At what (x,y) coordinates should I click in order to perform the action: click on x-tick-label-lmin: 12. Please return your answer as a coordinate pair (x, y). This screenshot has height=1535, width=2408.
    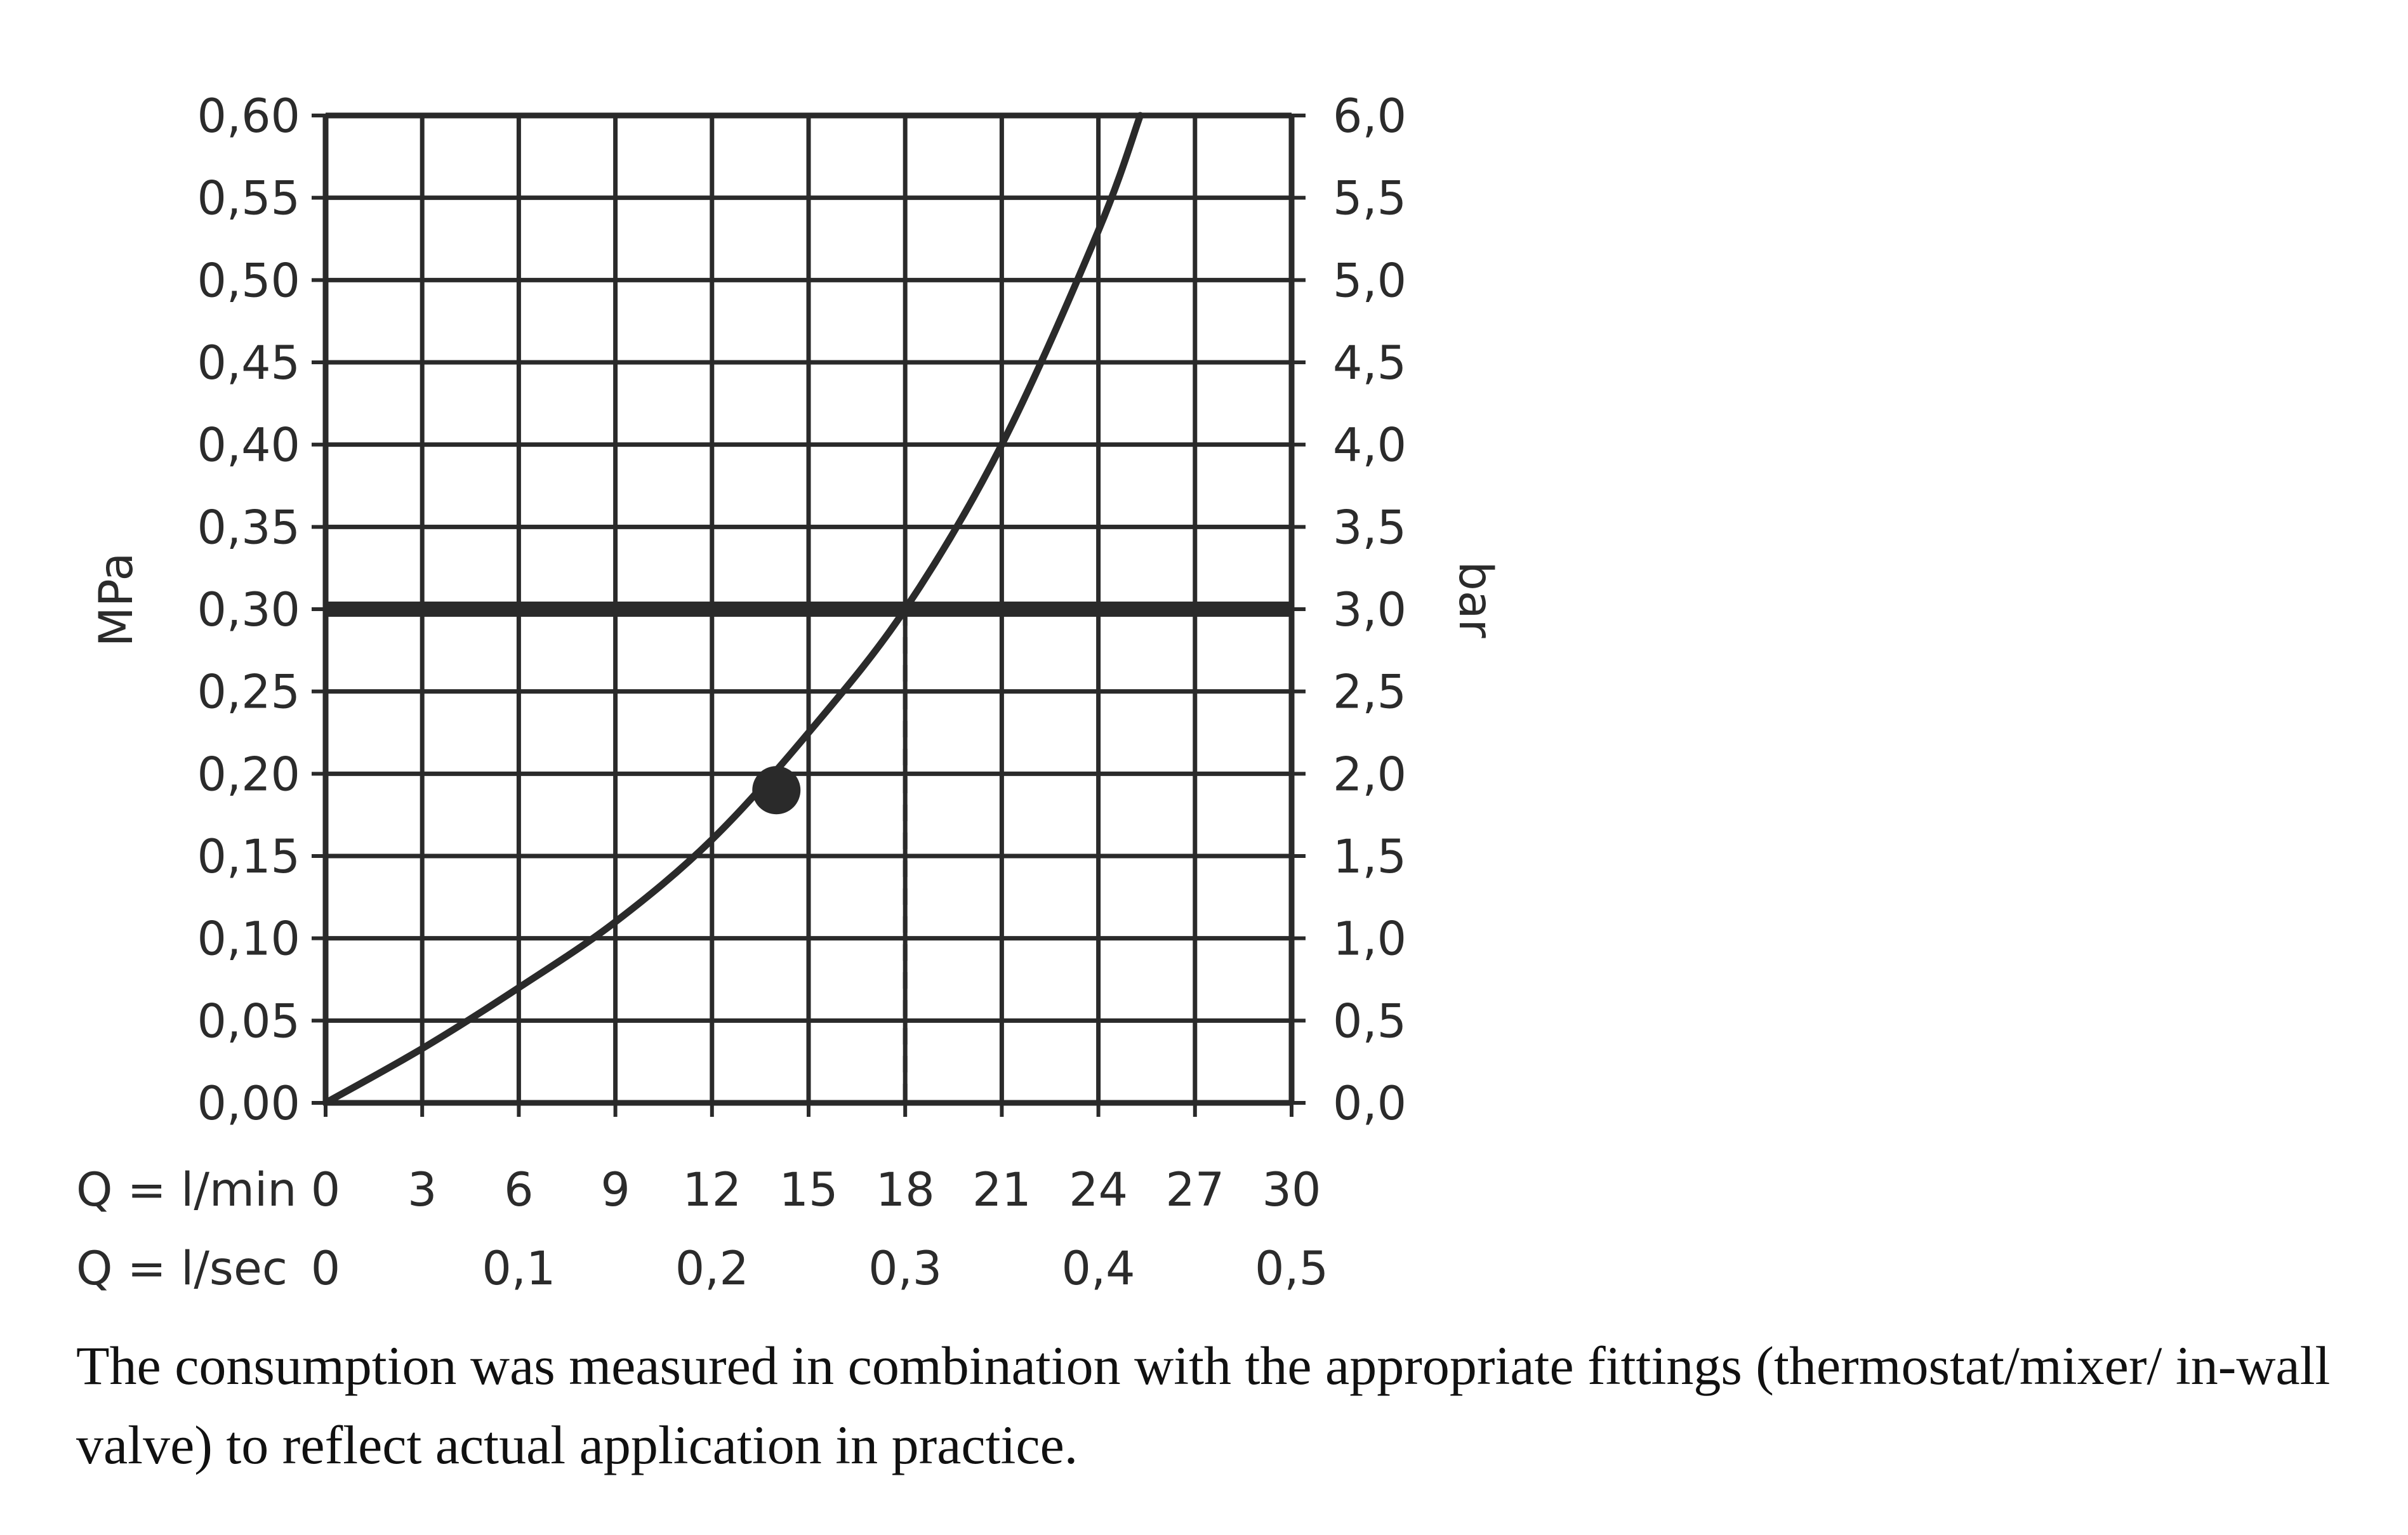
    Looking at the image, I should click on (711, 1190).